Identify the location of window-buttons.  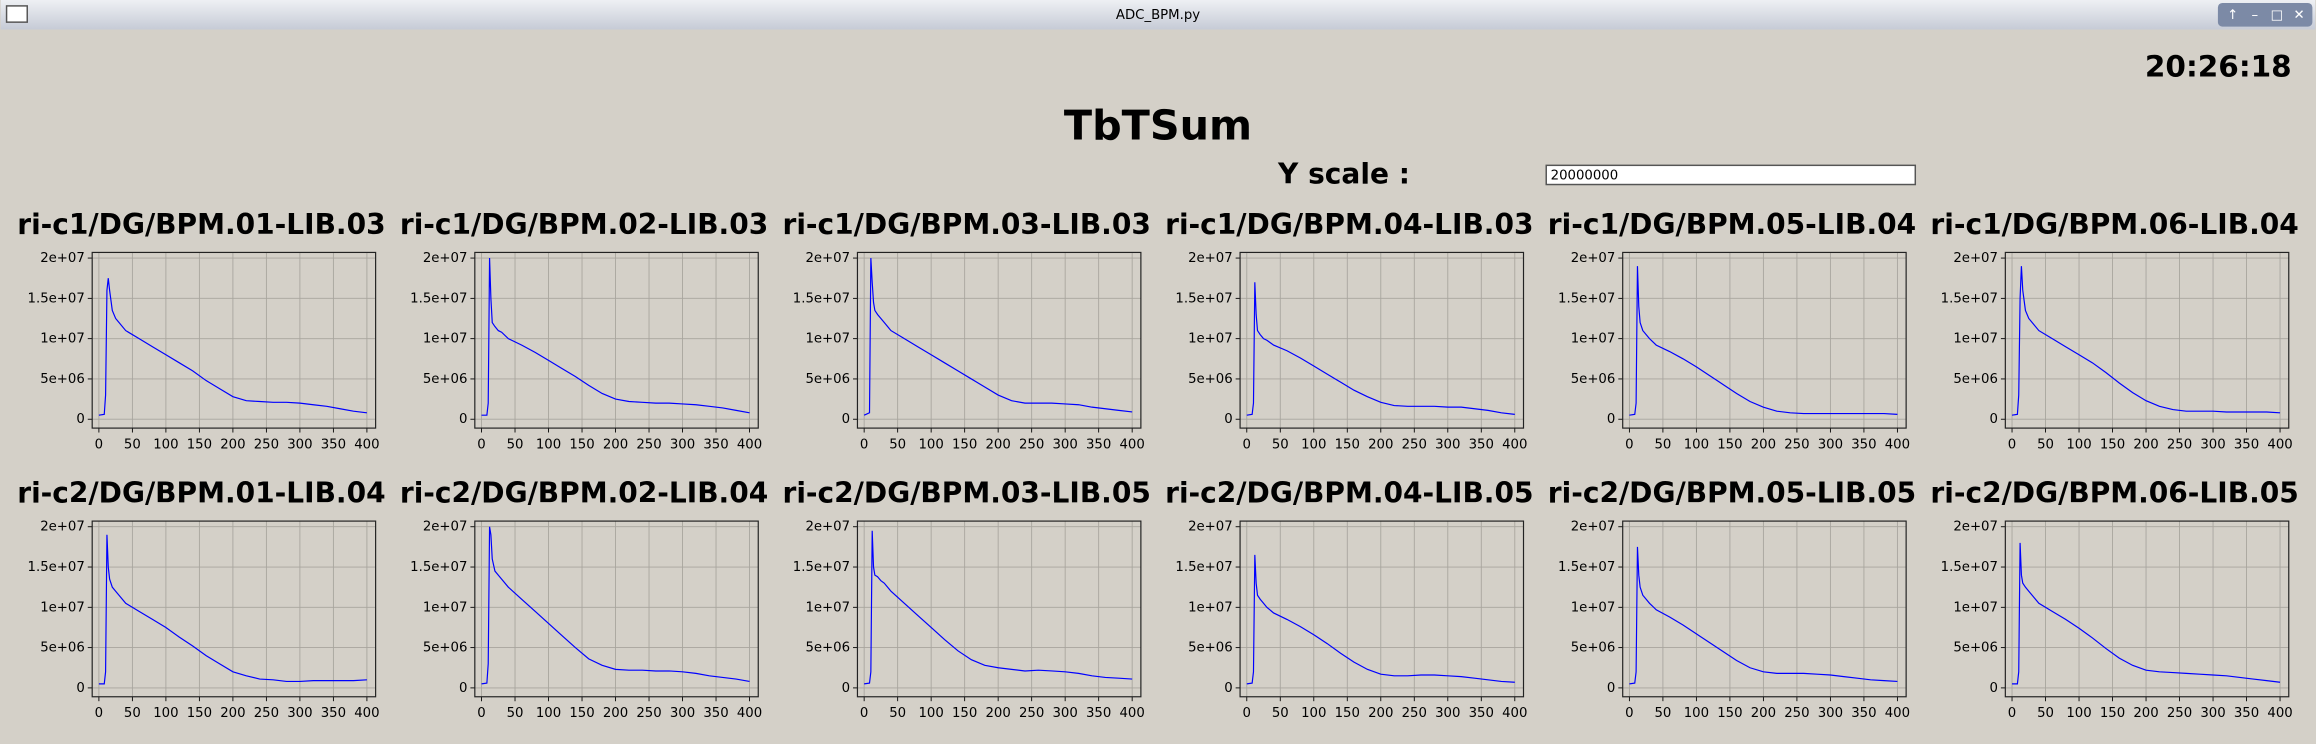
(2265, 14).